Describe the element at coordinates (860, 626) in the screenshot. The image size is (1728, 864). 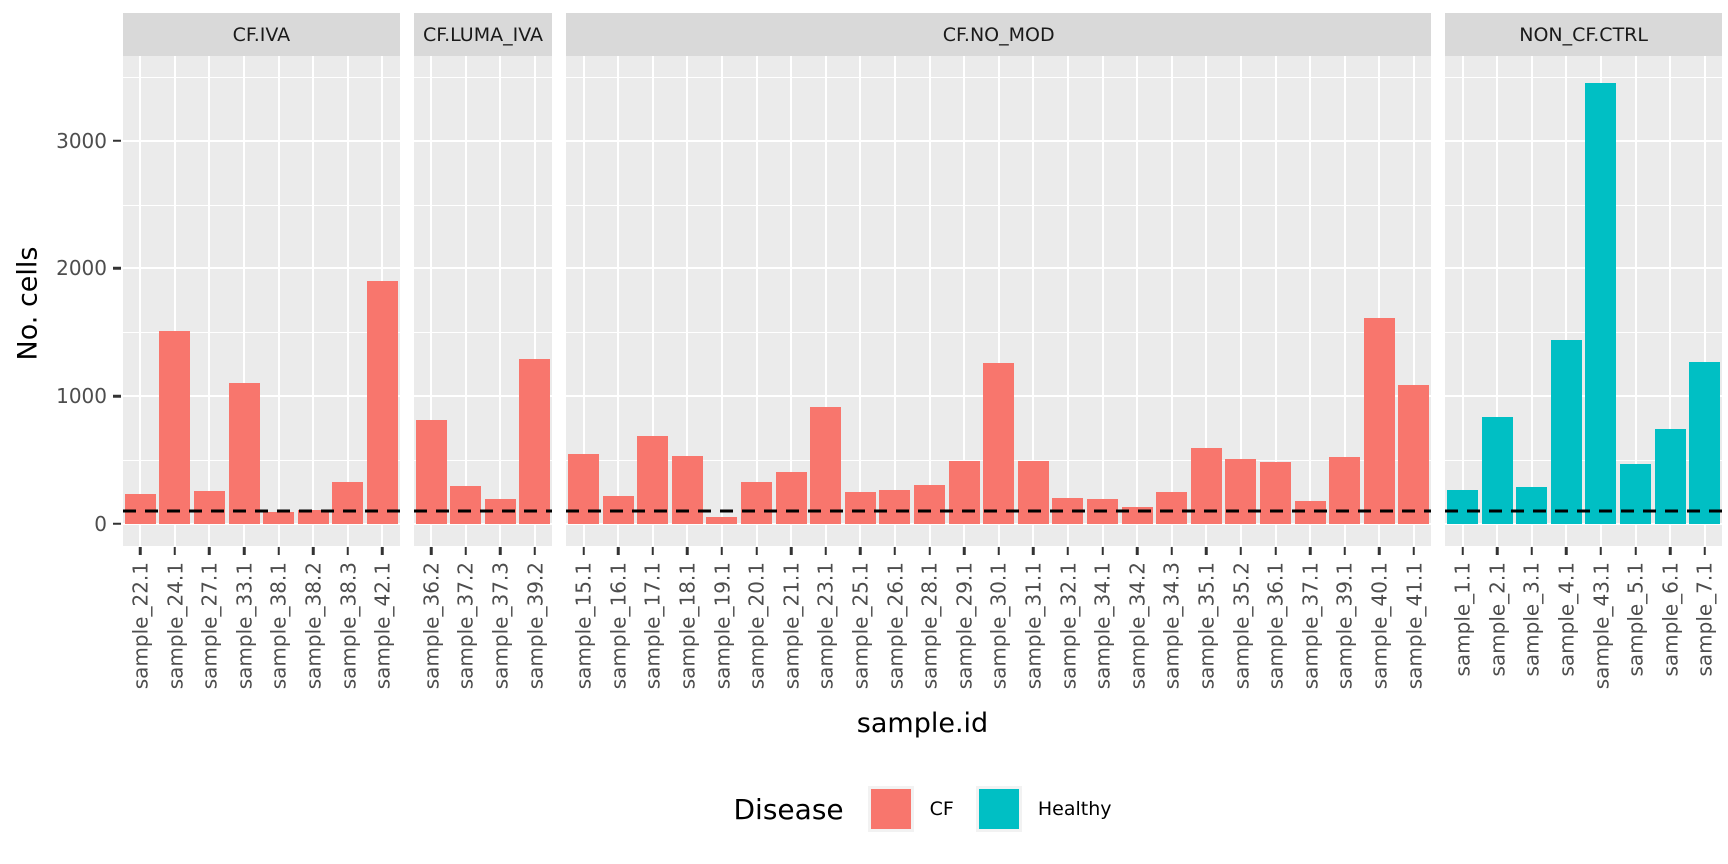
I see `x-tick-label-text: sample_25.1` at that location.